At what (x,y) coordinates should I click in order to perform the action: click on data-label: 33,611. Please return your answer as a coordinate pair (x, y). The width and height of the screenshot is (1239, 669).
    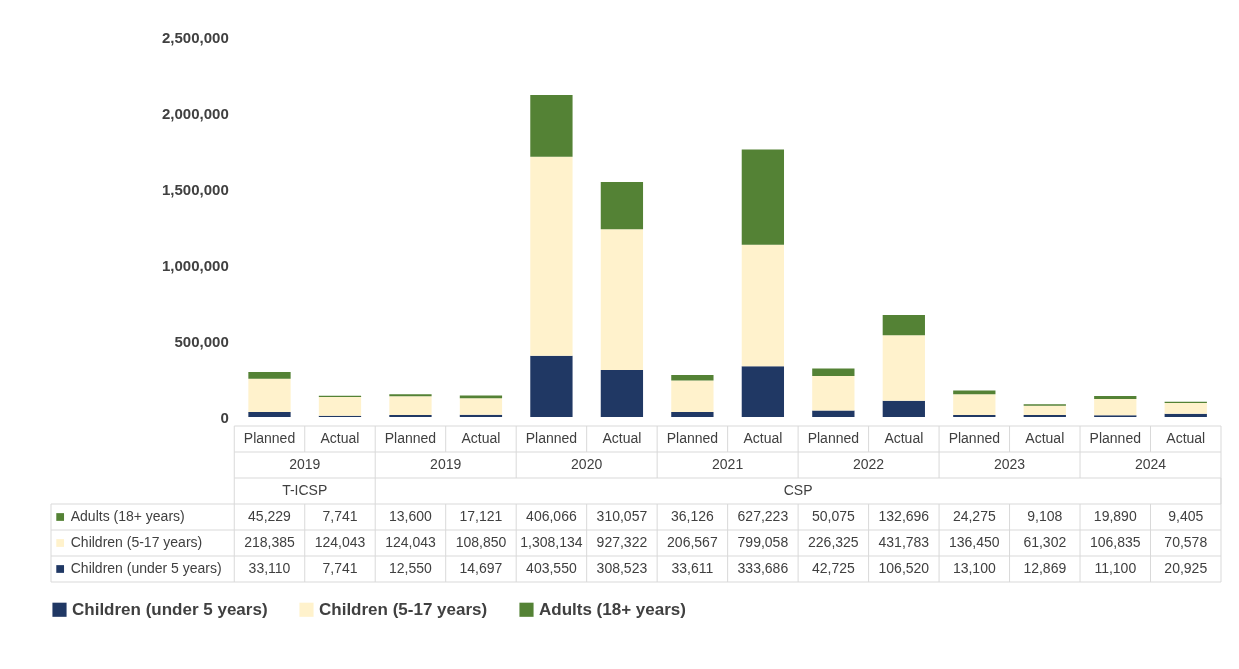
    Looking at the image, I should click on (692, 568).